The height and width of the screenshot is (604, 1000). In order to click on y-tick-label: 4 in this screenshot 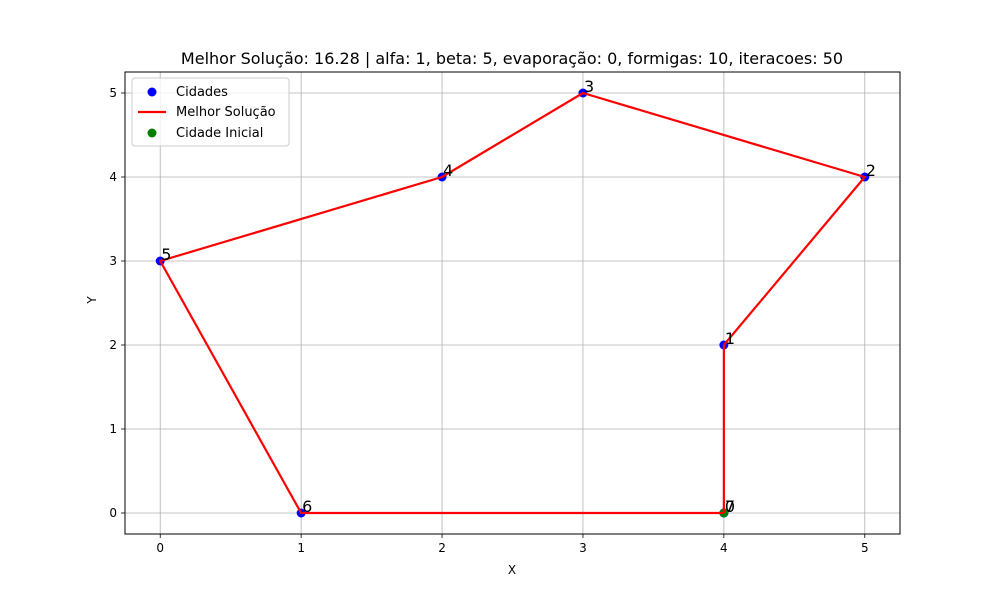, I will do `click(113, 177)`.